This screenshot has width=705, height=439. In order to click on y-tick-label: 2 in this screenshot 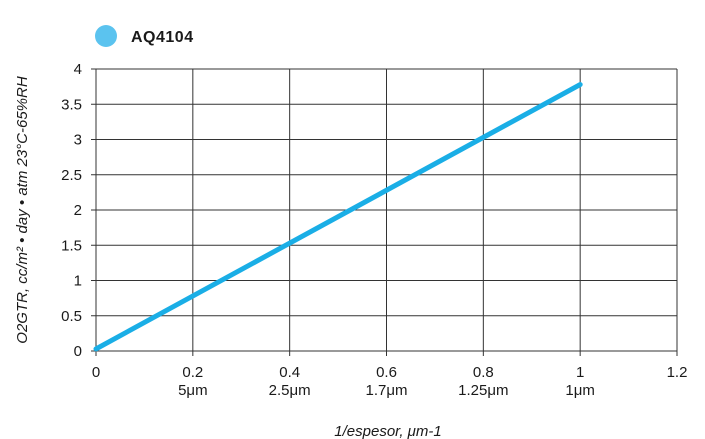, I will do `click(78, 210)`.